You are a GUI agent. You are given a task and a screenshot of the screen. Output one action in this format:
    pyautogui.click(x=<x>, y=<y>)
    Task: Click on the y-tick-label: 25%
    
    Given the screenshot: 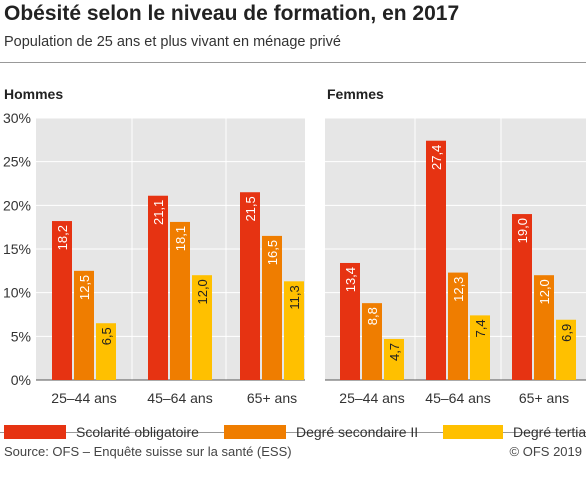 What is the action you would take?
    pyautogui.click(x=17, y=162)
    